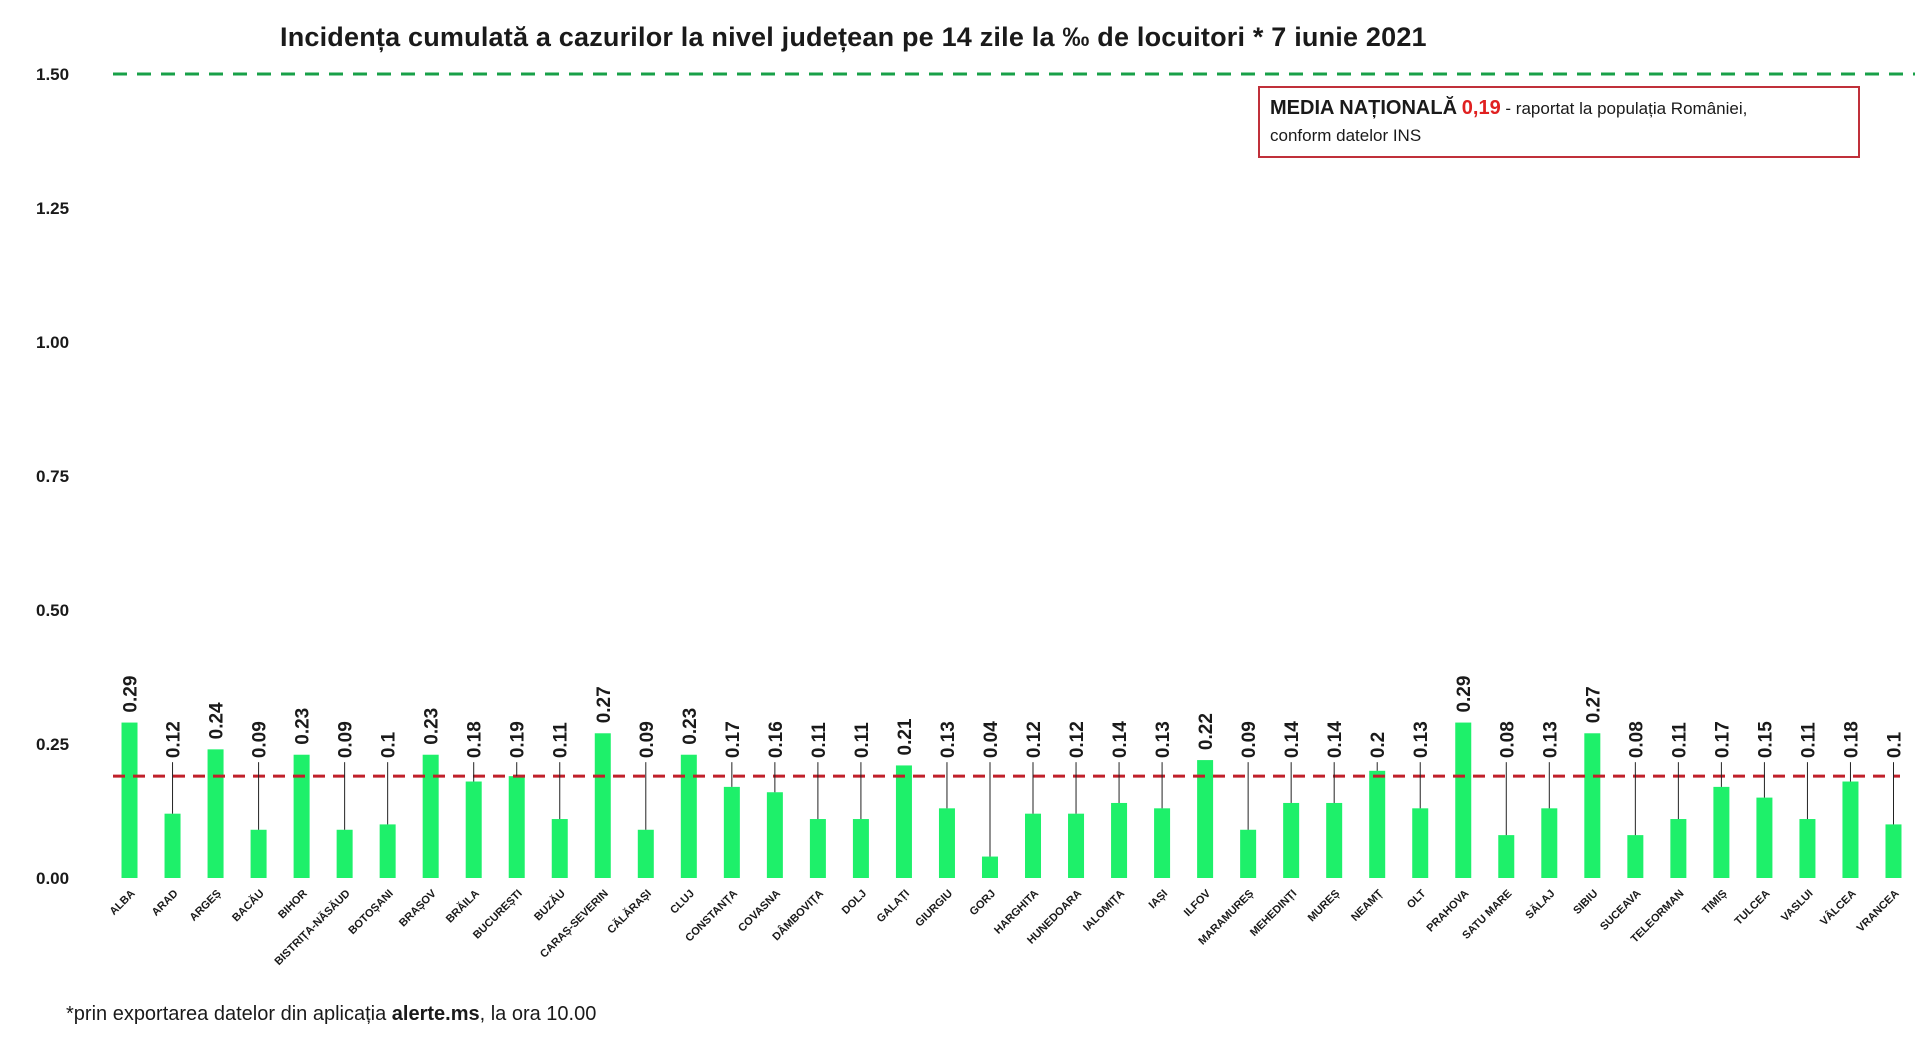 The image size is (1920, 1052). What do you see at coordinates (1714, 902) in the screenshot?
I see `x-tick-label: TIMIȘ` at bounding box center [1714, 902].